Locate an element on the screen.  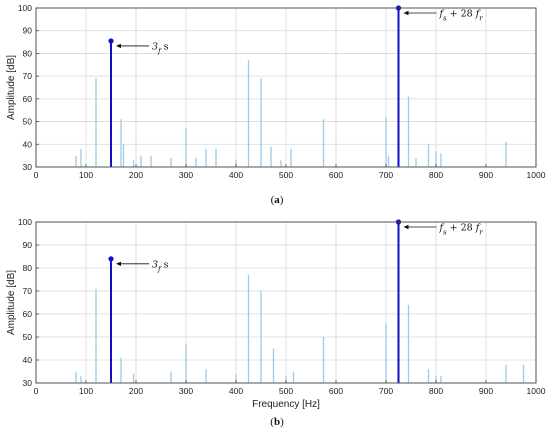
x-axis-label: Frequency [Hz] is located at coordinates (286, 404).